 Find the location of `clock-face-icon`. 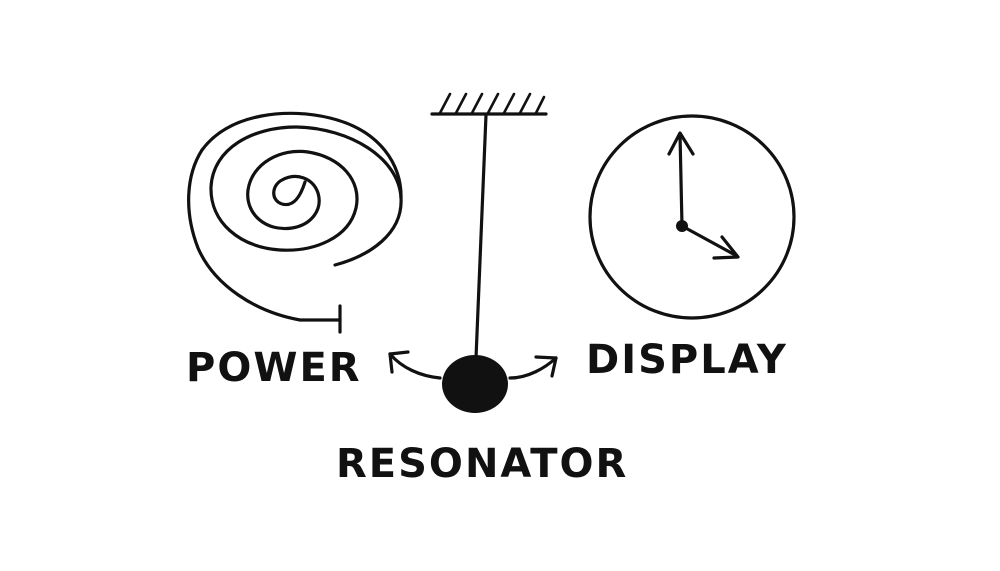

clock-face-icon is located at coordinates (692, 217).